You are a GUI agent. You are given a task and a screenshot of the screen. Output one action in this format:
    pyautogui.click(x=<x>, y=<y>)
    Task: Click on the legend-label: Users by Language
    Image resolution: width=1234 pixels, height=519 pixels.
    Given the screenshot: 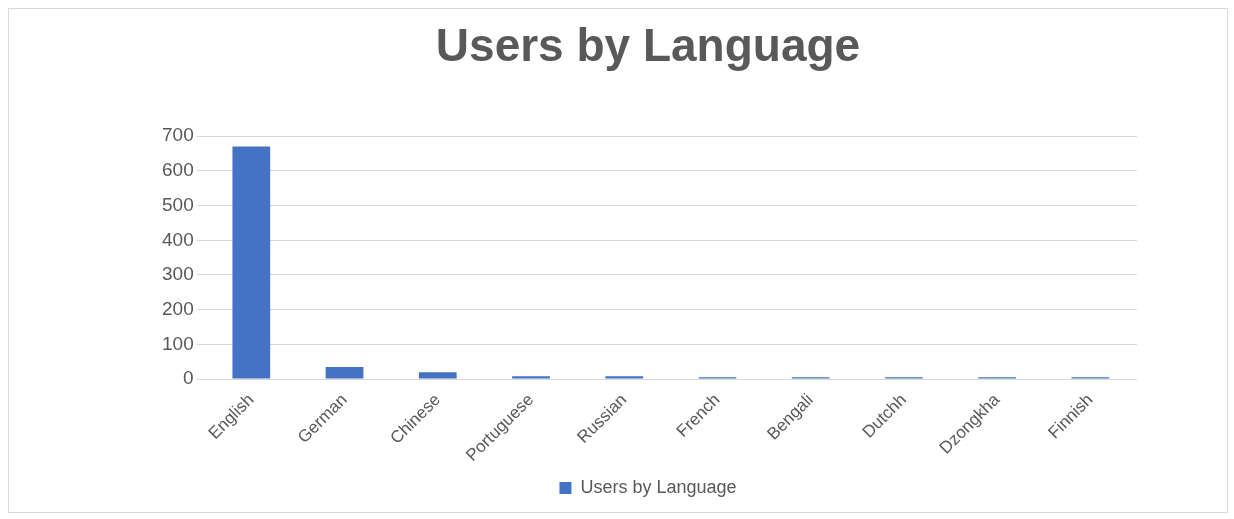 What is the action you would take?
    pyautogui.click(x=658, y=486)
    